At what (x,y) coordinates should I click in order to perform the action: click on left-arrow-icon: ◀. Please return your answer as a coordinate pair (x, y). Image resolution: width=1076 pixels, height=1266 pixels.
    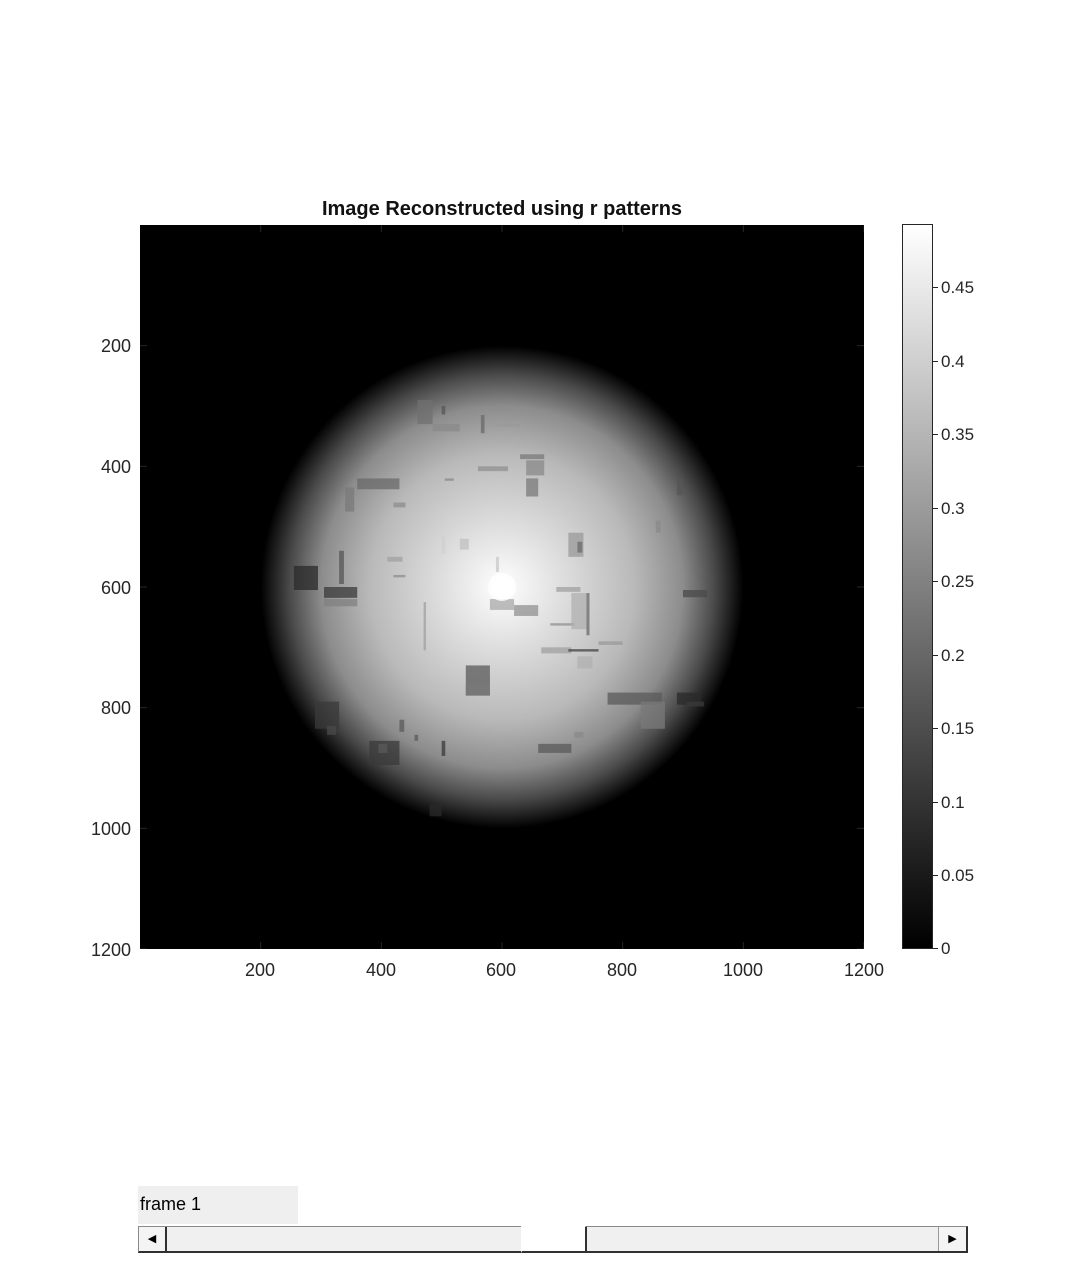
    Looking at the image, I should click on (152, 1239).